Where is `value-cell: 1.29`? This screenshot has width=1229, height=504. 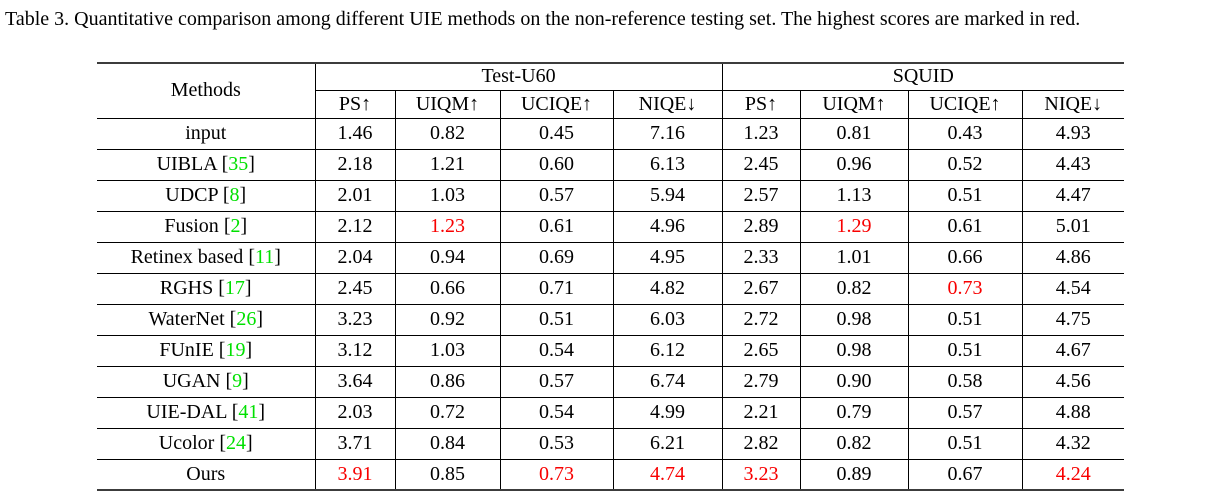 value-cell: 1.29 is located at coordinates (854, 226).